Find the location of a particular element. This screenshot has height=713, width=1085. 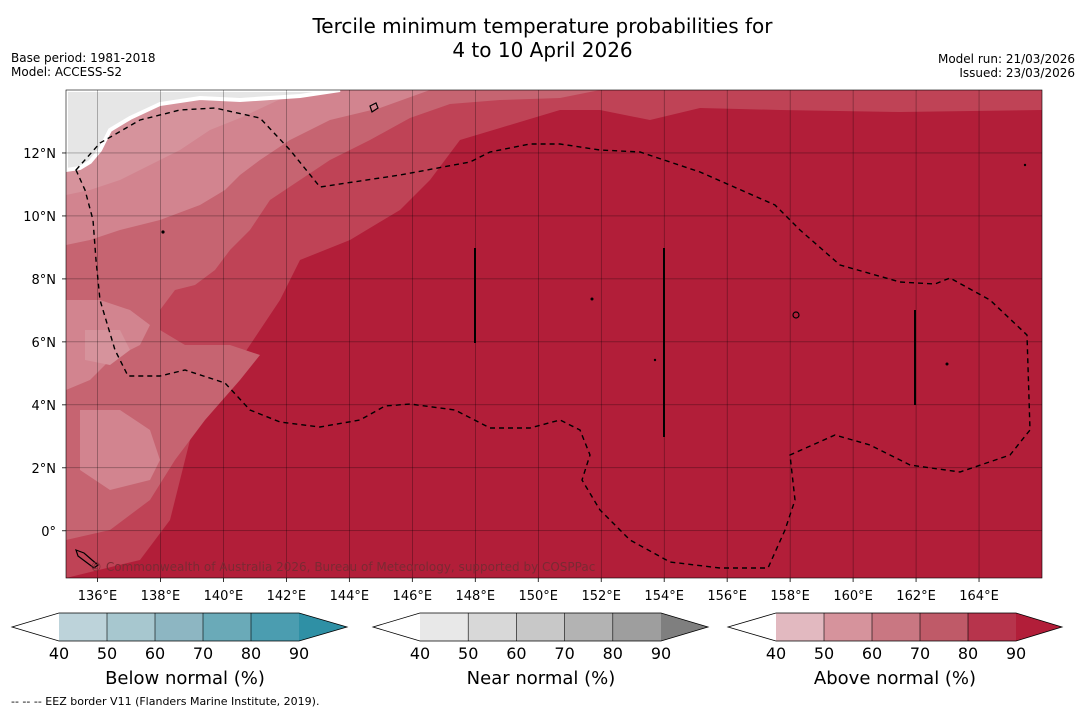

above-normal-40-region is located at coordinates (183, 227).